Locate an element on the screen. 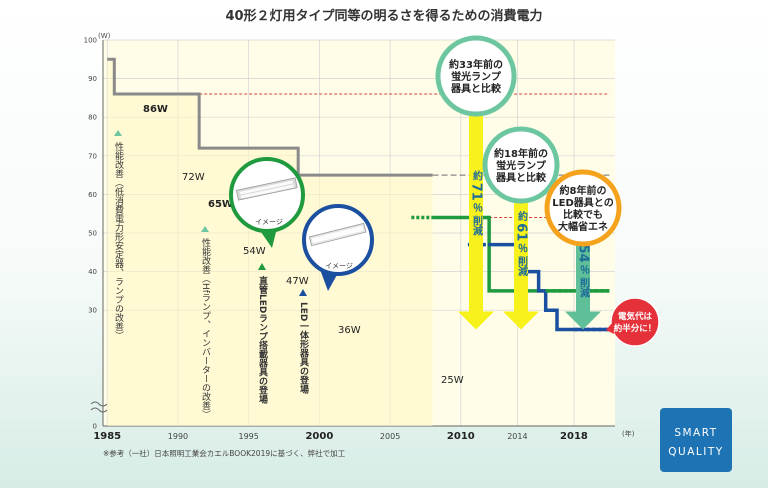 The width and height of the screenshot is (768, 488). x-tick-label: 1985 is located at coordinates (107, 436).